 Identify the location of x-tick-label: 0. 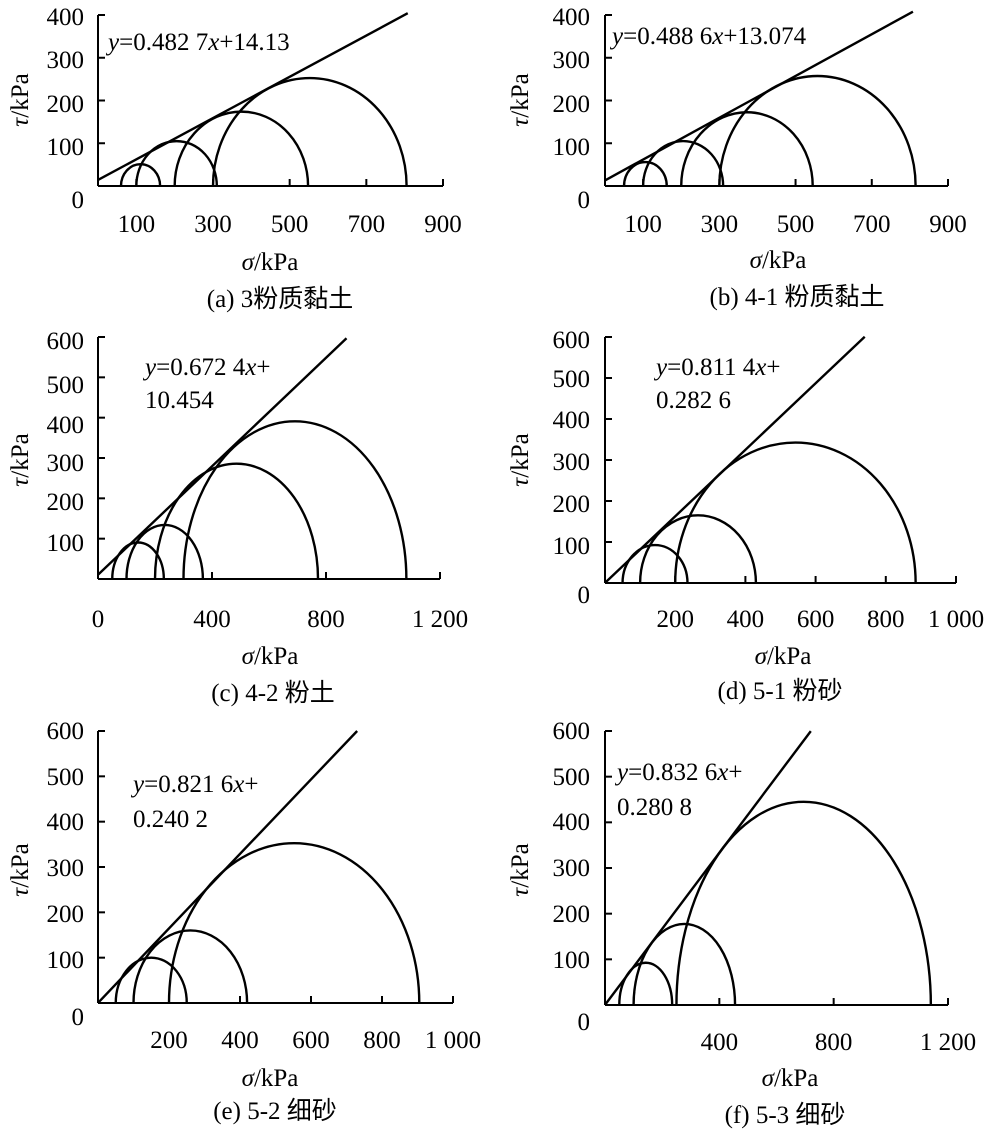
(98, 619).